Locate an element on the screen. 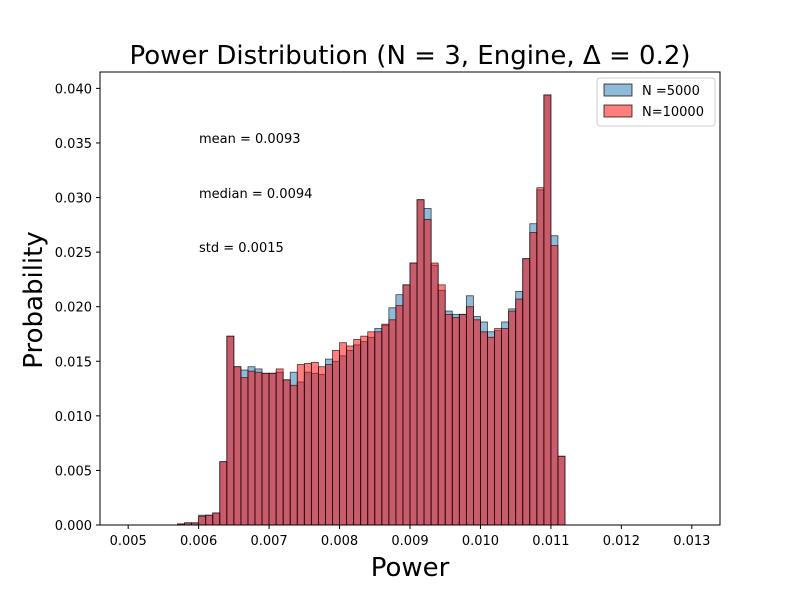  bar-series1-bin25 is located at coordinates (357, 432).